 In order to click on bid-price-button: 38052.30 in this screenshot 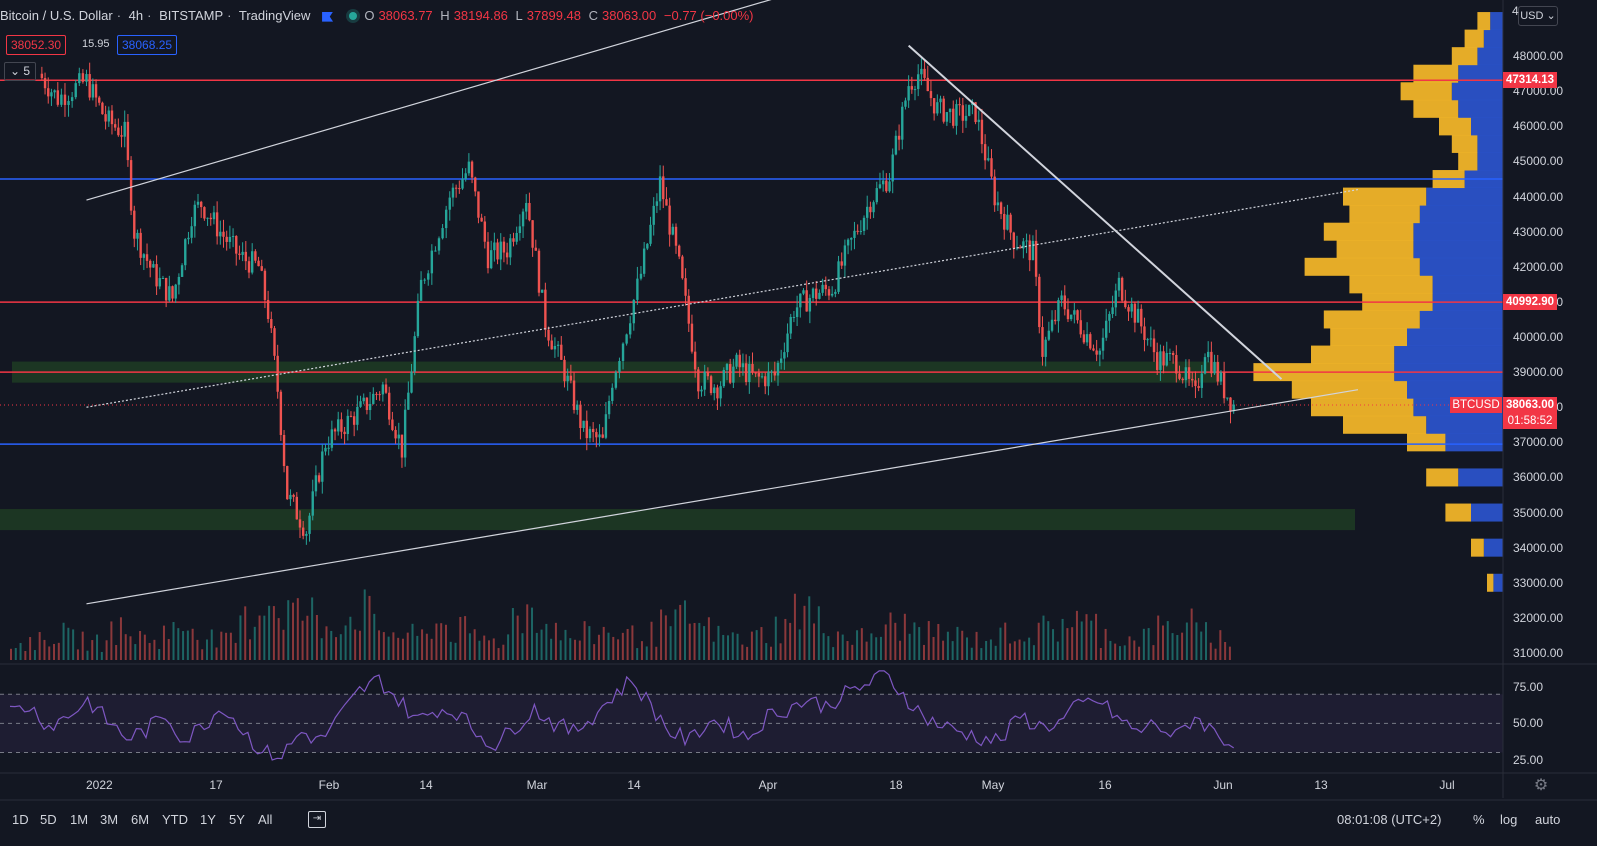, I will do `click(36, 45)`.